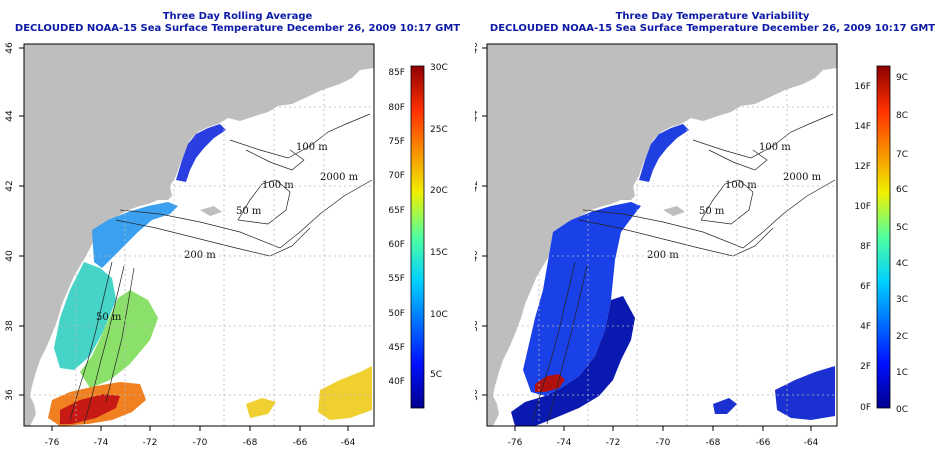 The width and height of the screenshot is (950, 475). What do you see at coordinates (902, 410) in the screenshot?
I see `colorbar-label-c: 0C` at bounding box center [902, 410].